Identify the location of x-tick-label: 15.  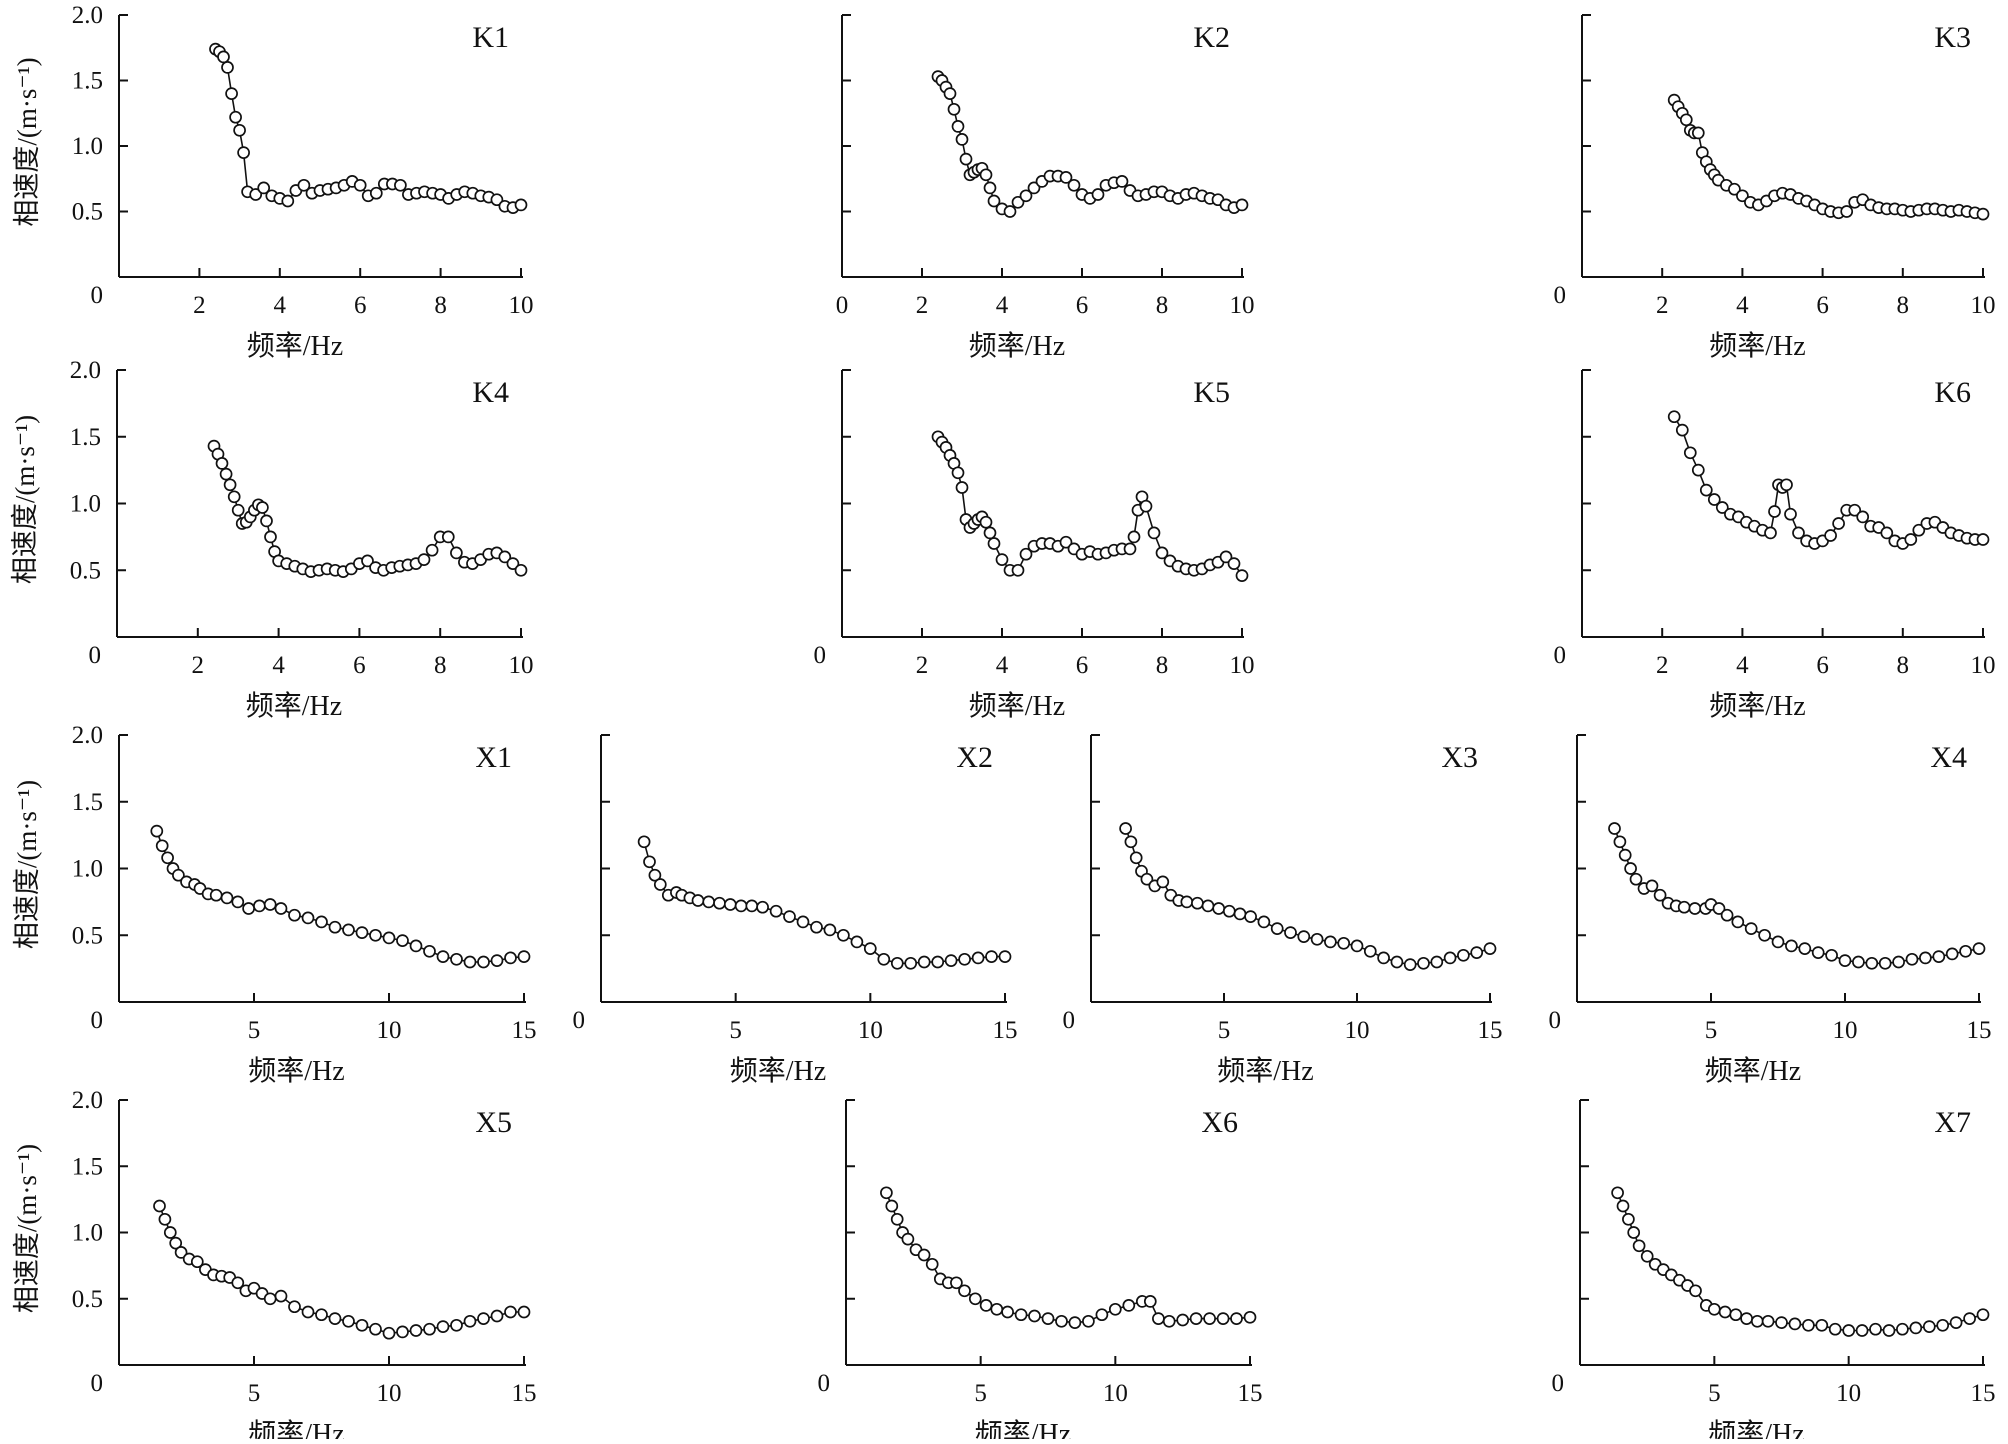
(1983, 1393).